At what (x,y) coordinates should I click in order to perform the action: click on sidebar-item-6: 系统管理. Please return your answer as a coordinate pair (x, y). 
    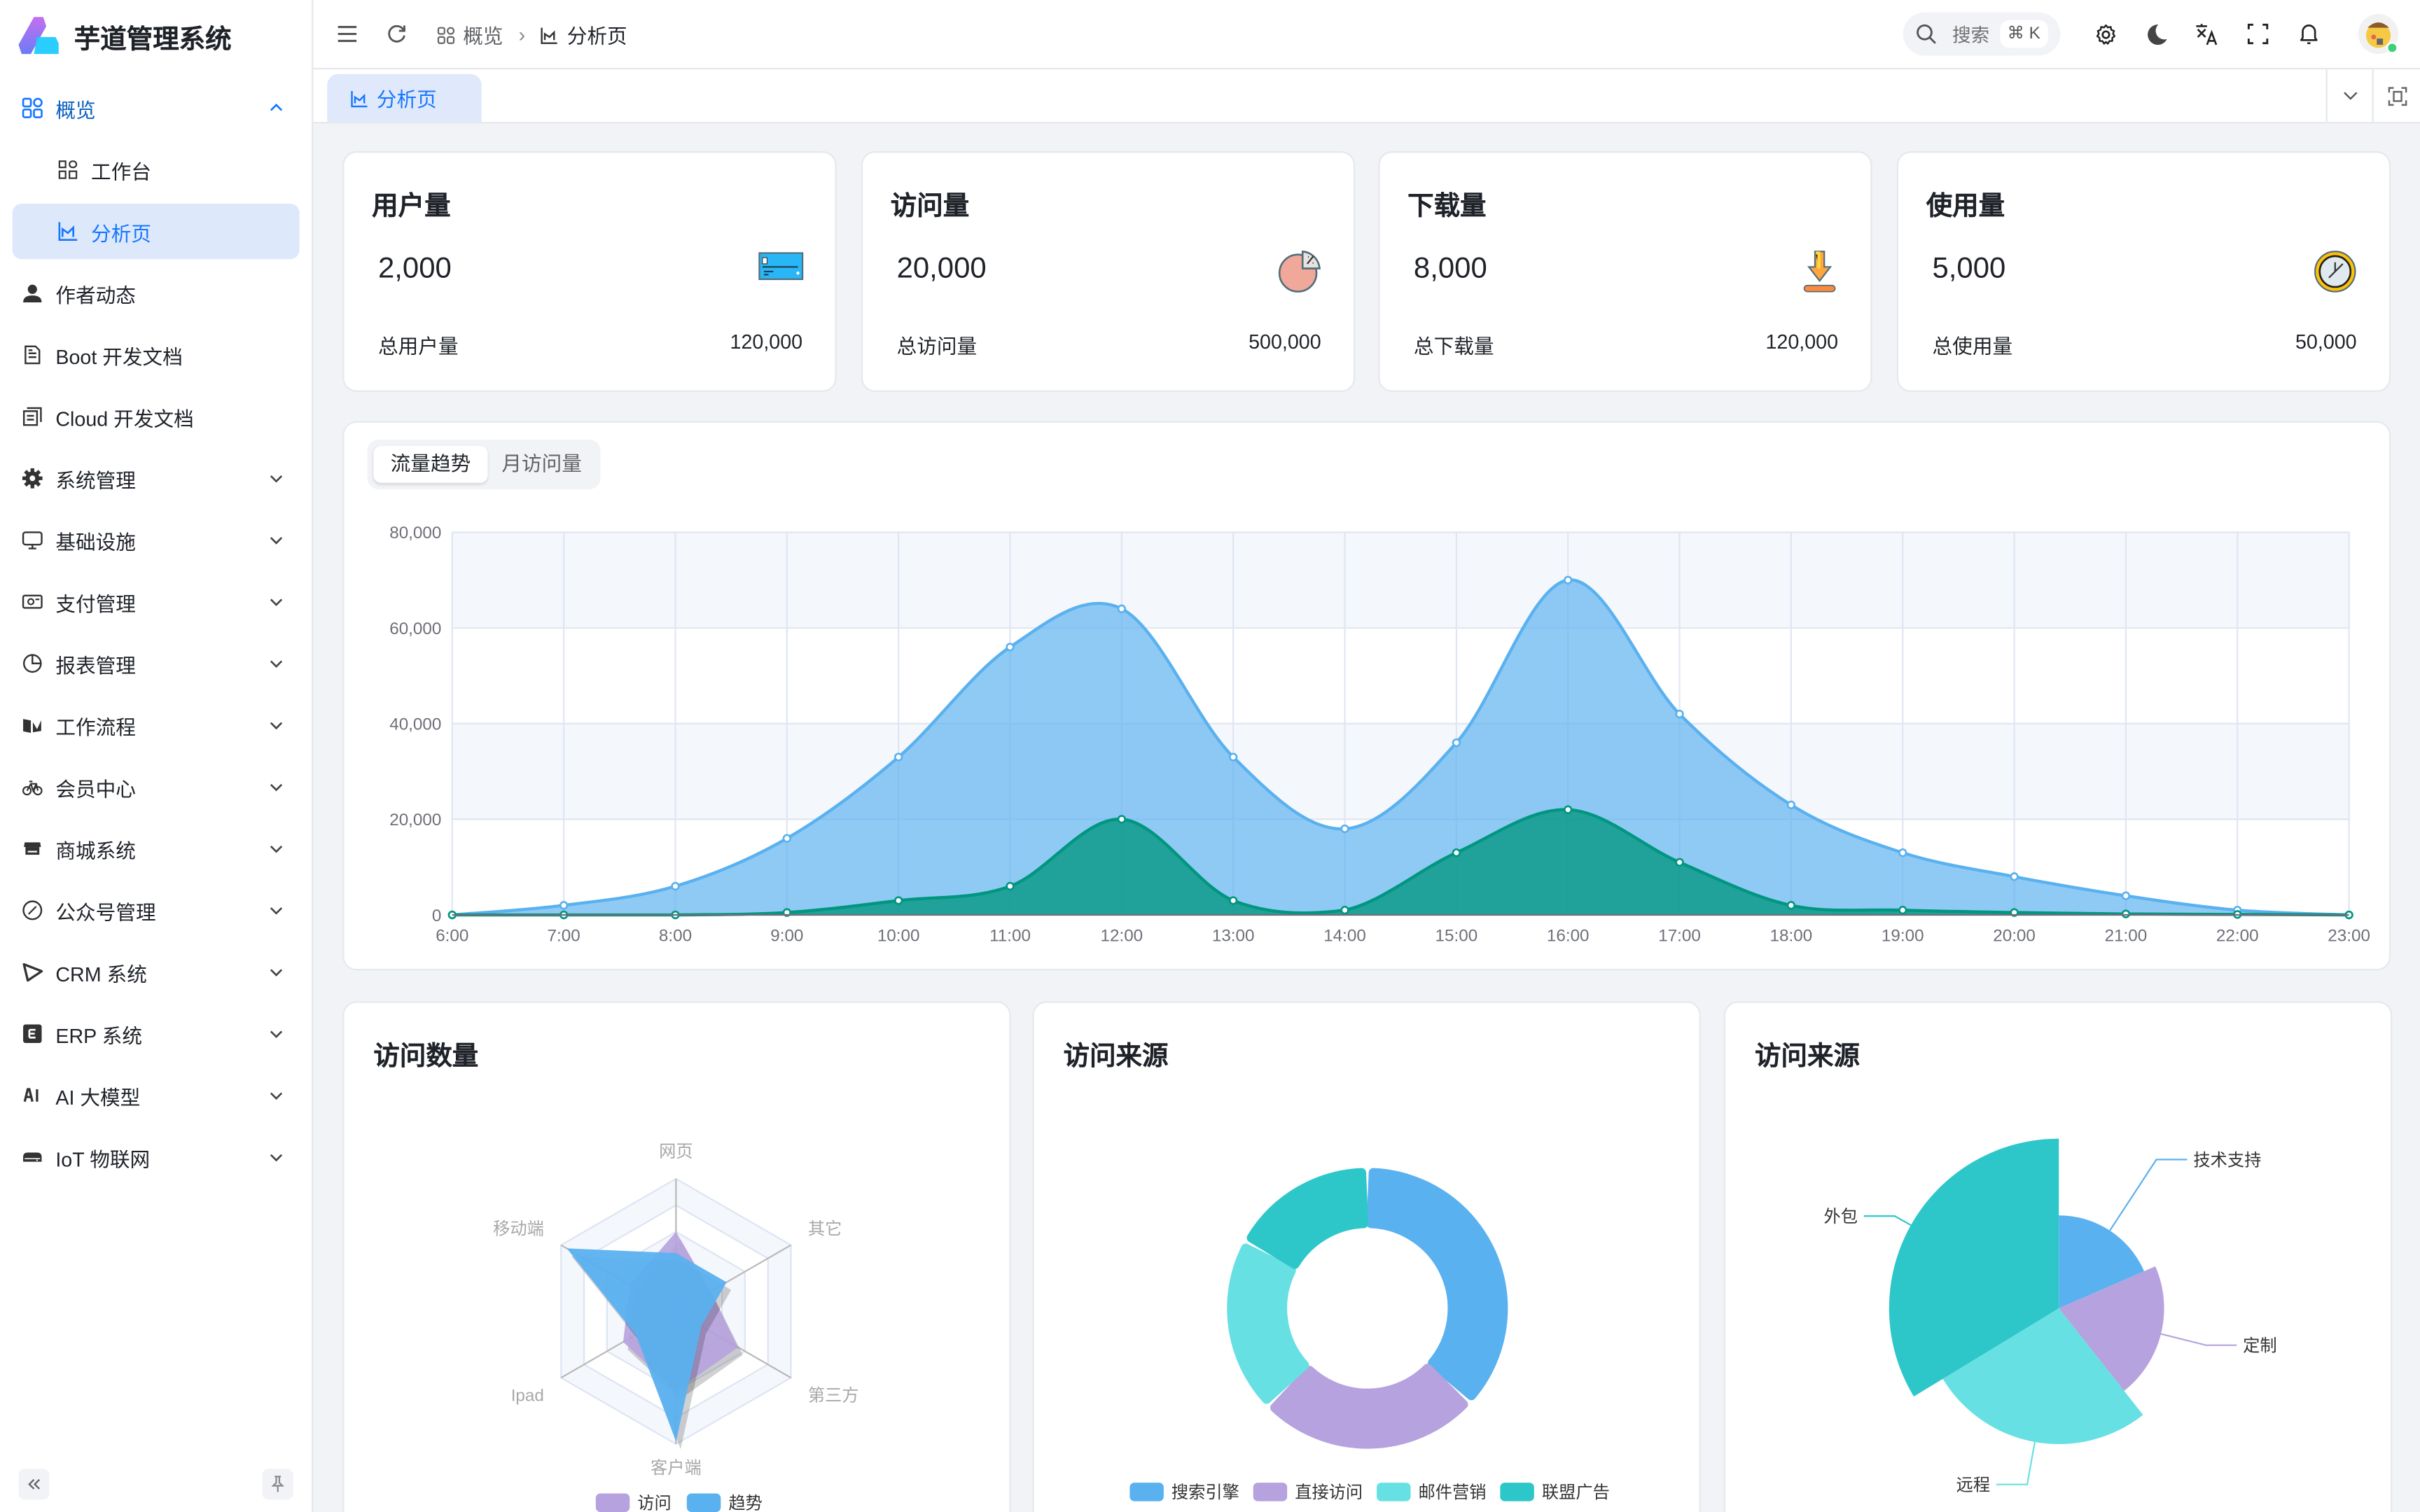
    Looking at the image, I should click on (156, 478).